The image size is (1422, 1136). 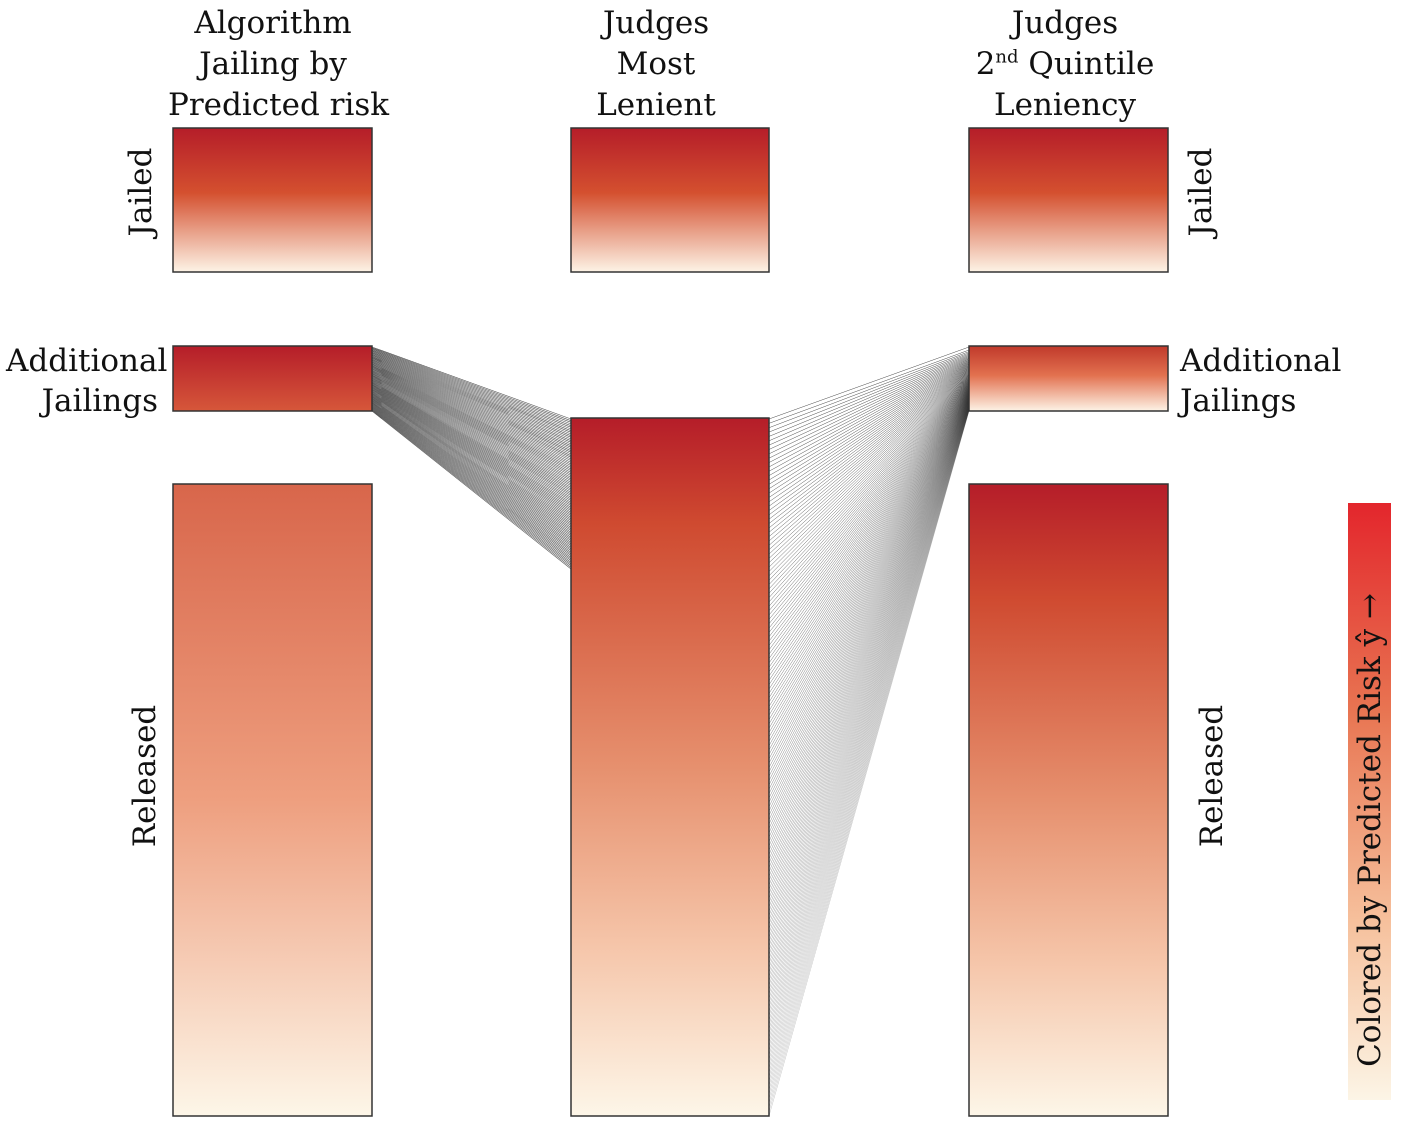 I want to click on column-title-line: Algorithm, so click(x=273, y=23).